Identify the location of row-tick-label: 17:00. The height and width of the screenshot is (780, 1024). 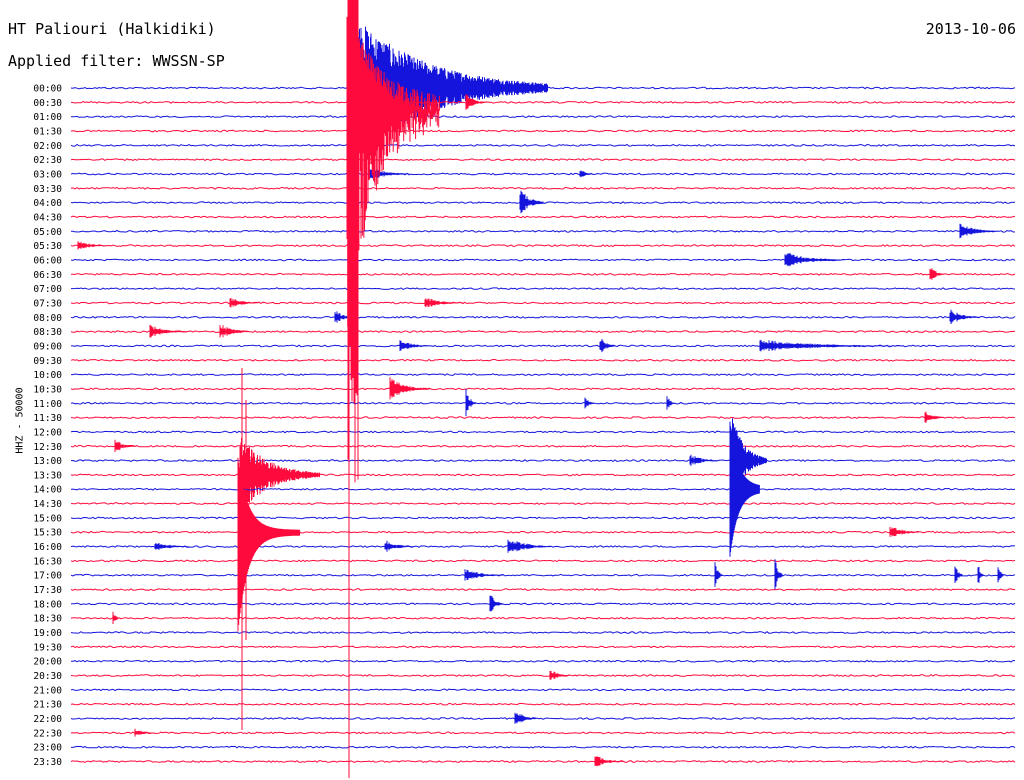
(47, 576).